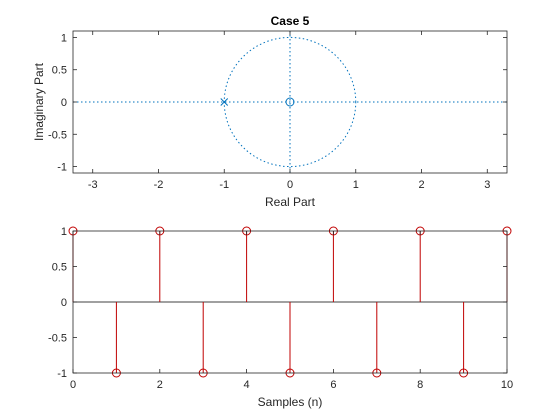 The width and height of the screenshot is (560, 420). I want to click on pz-y-tick-label: 1, so click(64, 38).